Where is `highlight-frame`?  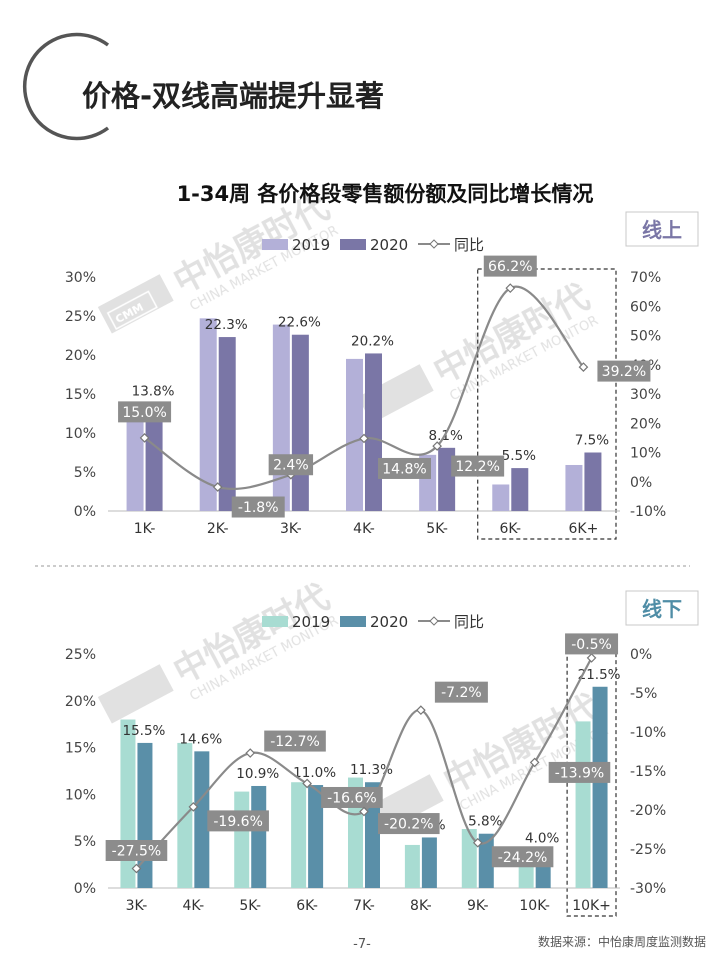
highlight-frame is located at coordinates (547, 404).